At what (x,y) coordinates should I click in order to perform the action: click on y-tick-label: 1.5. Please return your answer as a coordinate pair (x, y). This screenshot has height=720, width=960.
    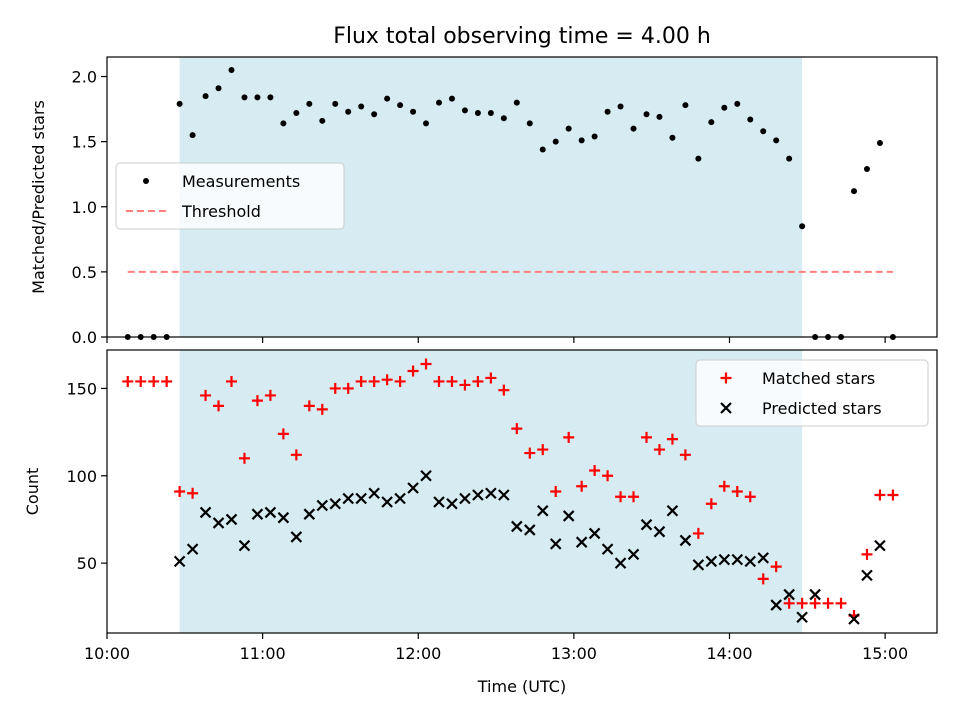
    Looking at the image, I should click on (84, 142).